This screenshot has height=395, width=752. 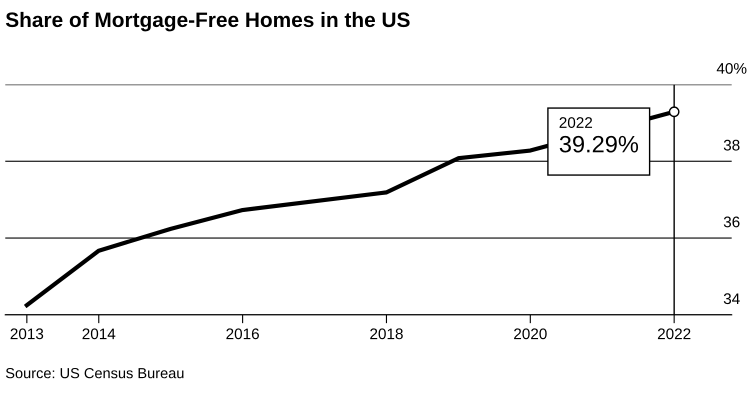 I want to click on y-tick-label: 36, so click(x=732, y=222).